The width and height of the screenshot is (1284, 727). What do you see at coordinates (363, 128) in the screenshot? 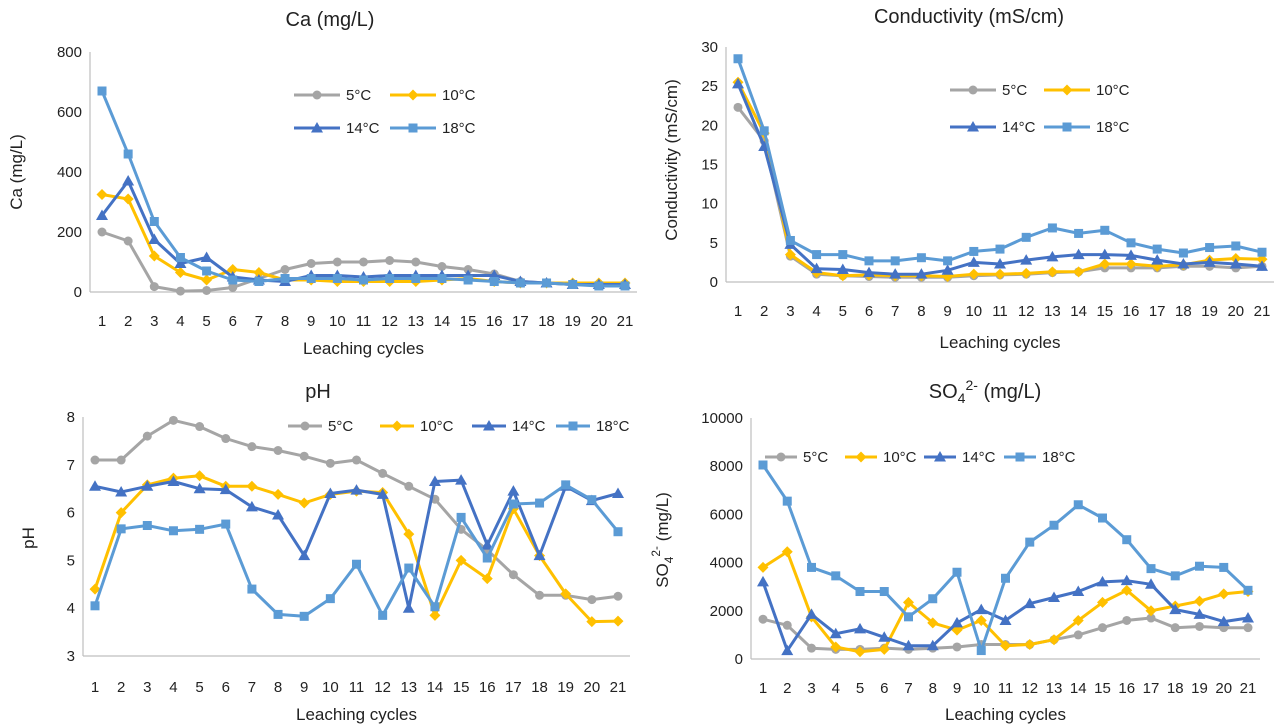
I see `legend-label: 14°C` at bounding box center [363, 128].